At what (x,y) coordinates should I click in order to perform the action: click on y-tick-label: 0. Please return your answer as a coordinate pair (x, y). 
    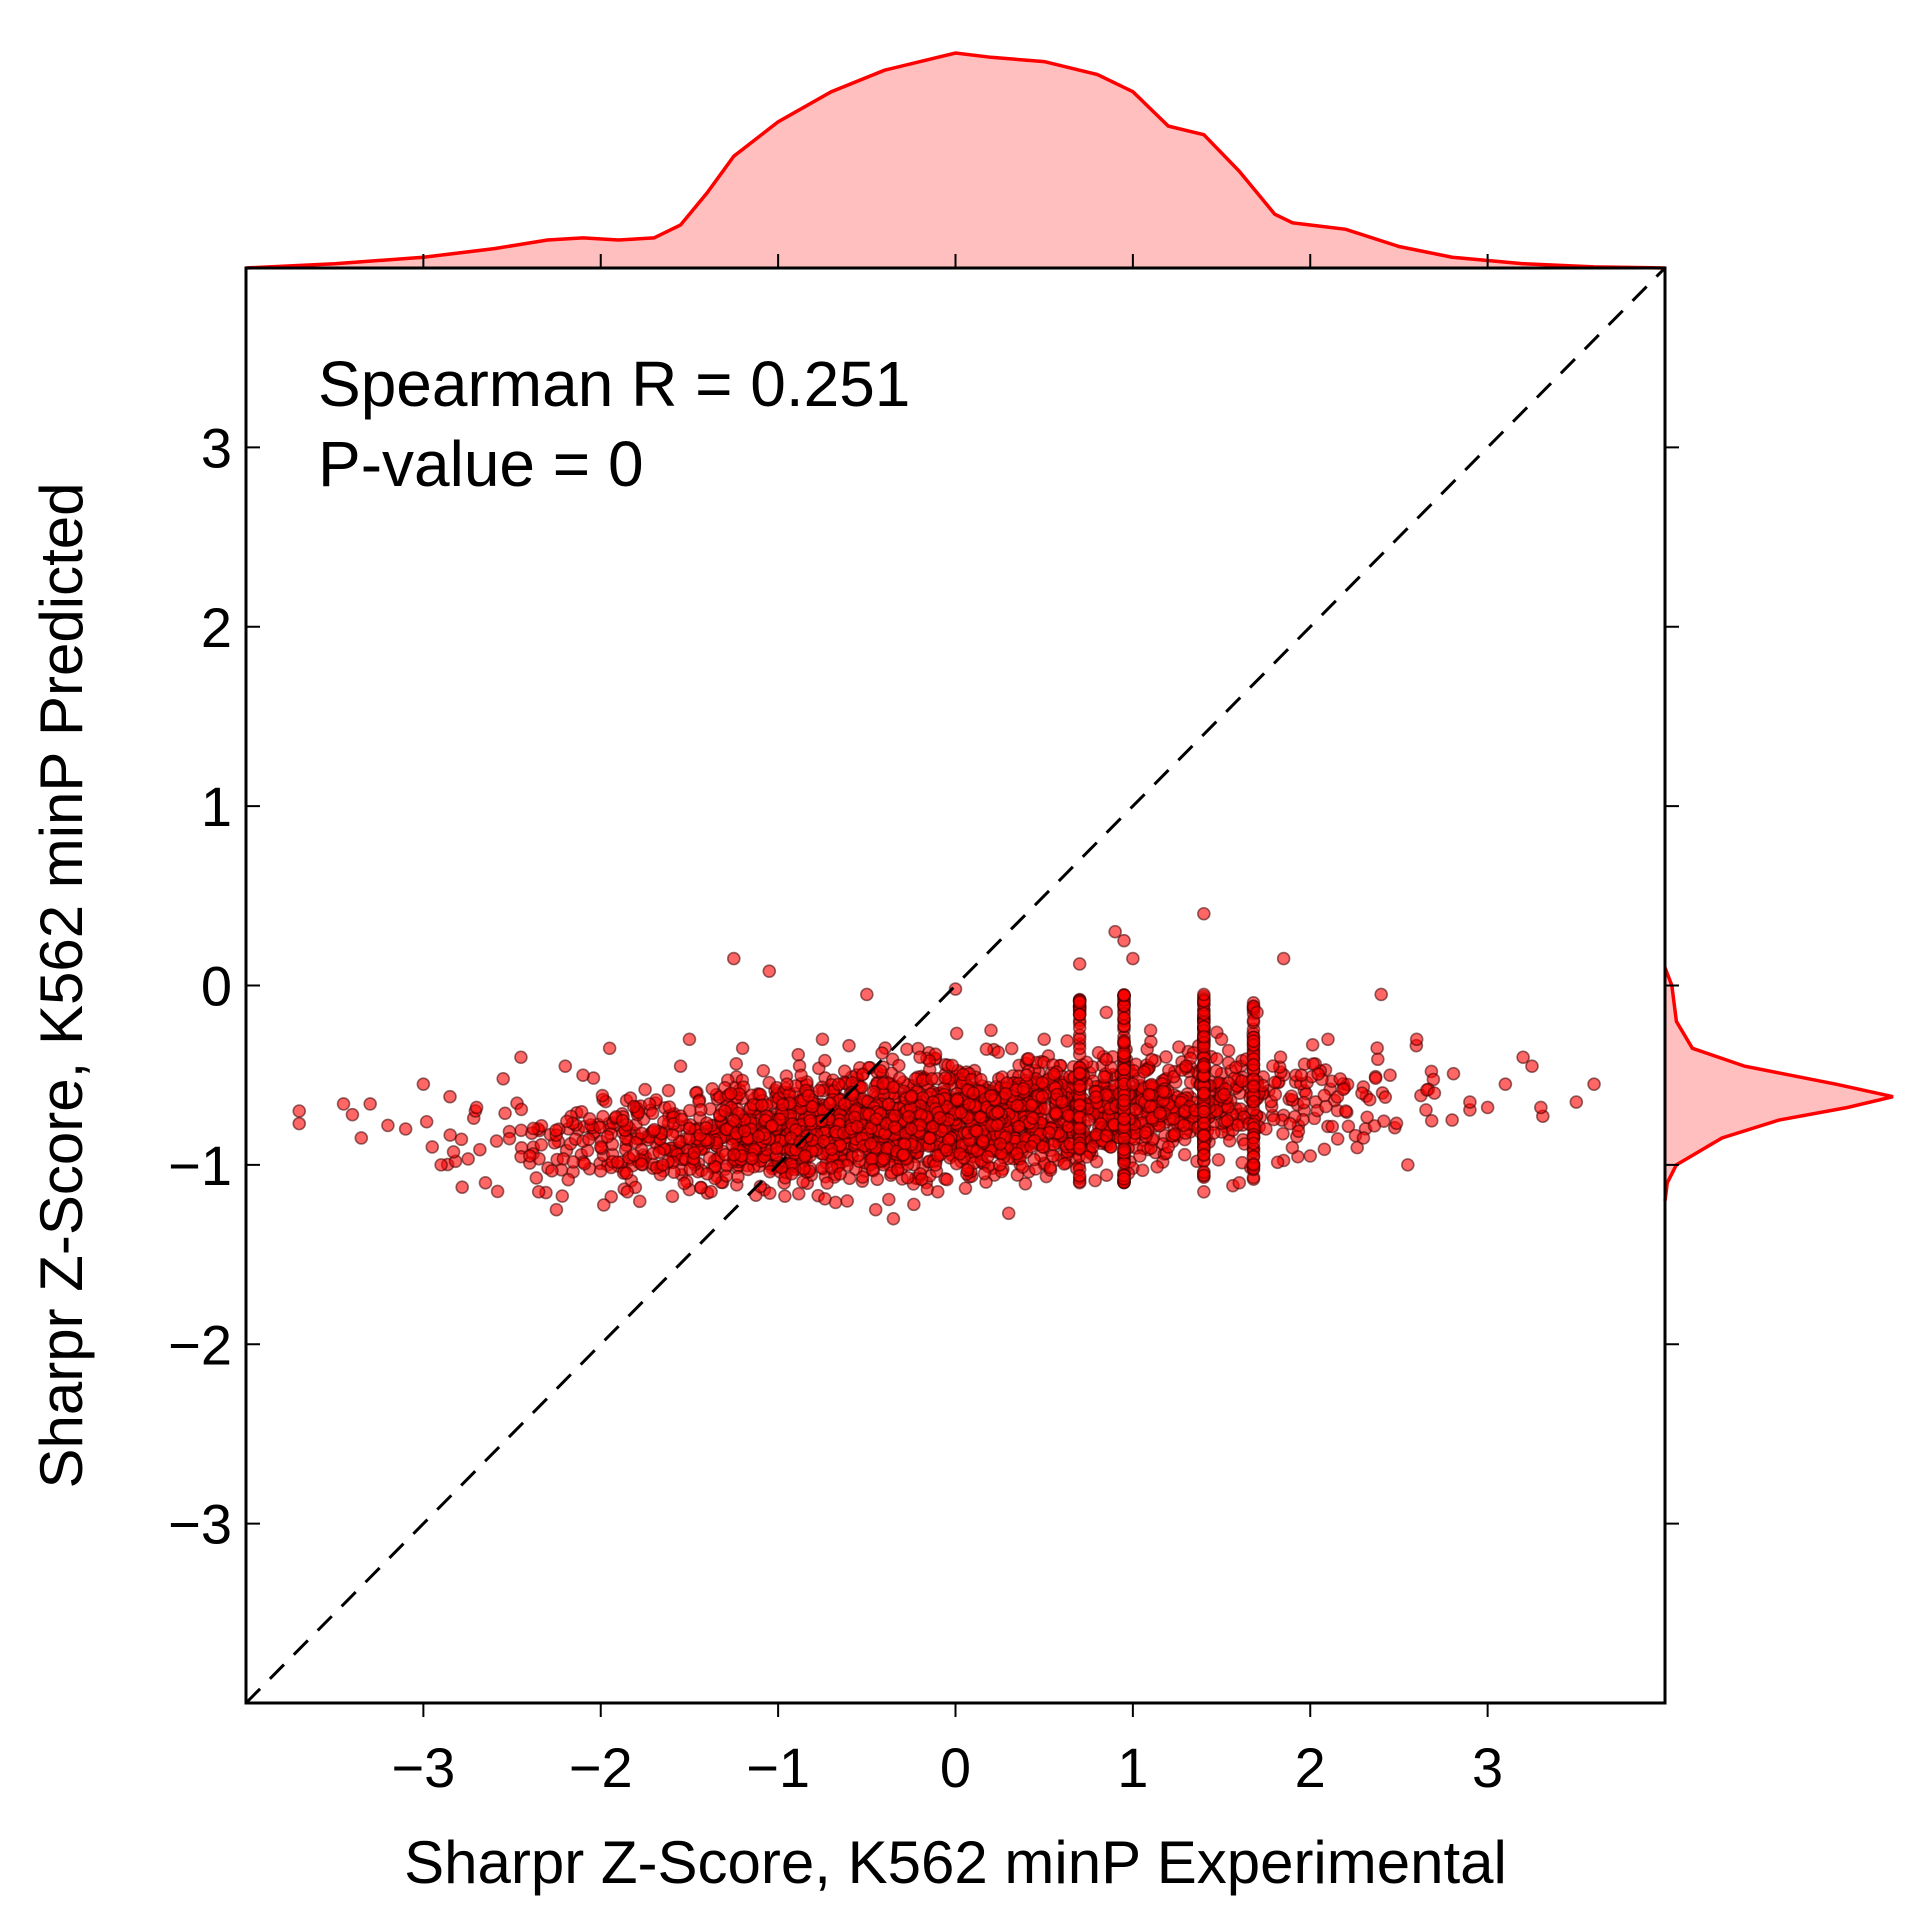
    Looking at the image, I should click on (216, 986).